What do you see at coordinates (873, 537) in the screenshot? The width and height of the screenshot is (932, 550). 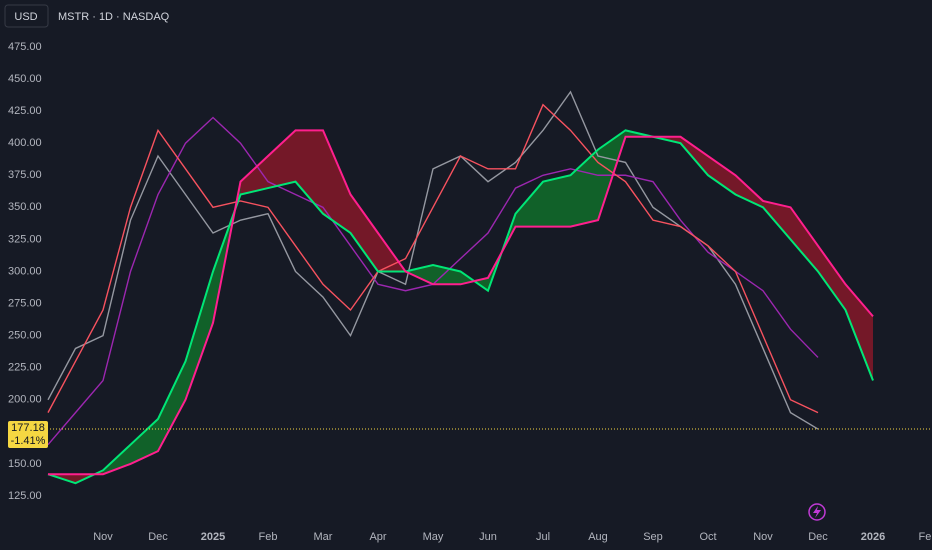 I see `x-tick-label: 2026` at bounding box center [873, 537].